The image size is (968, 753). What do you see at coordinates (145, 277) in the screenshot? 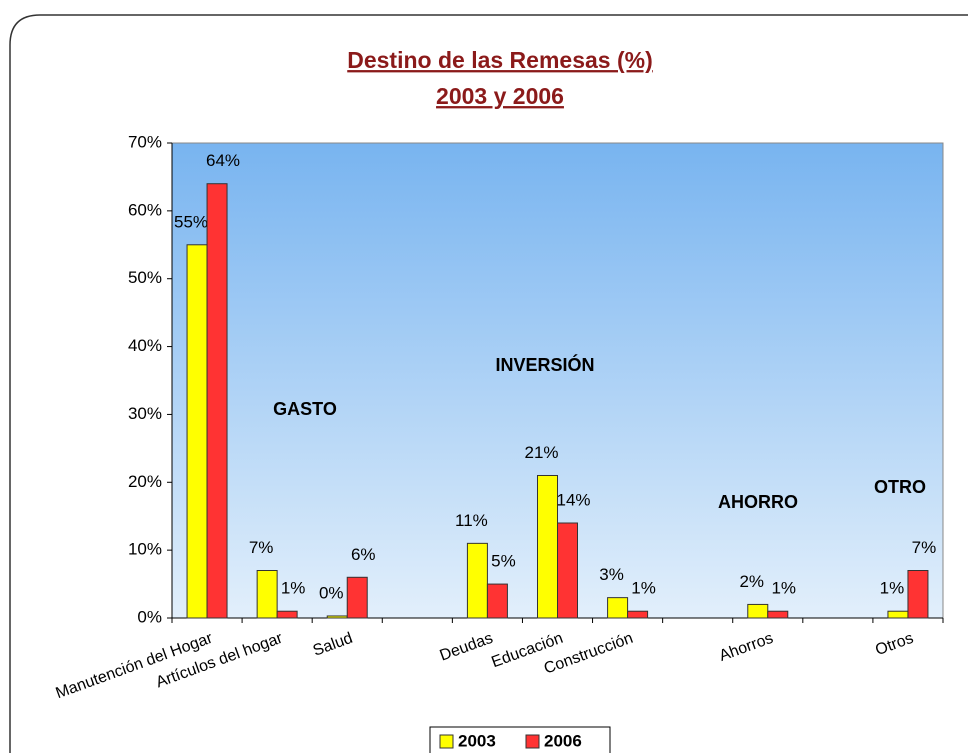
I see `y-tick-label: 50%` at bounding box center [145, 277].